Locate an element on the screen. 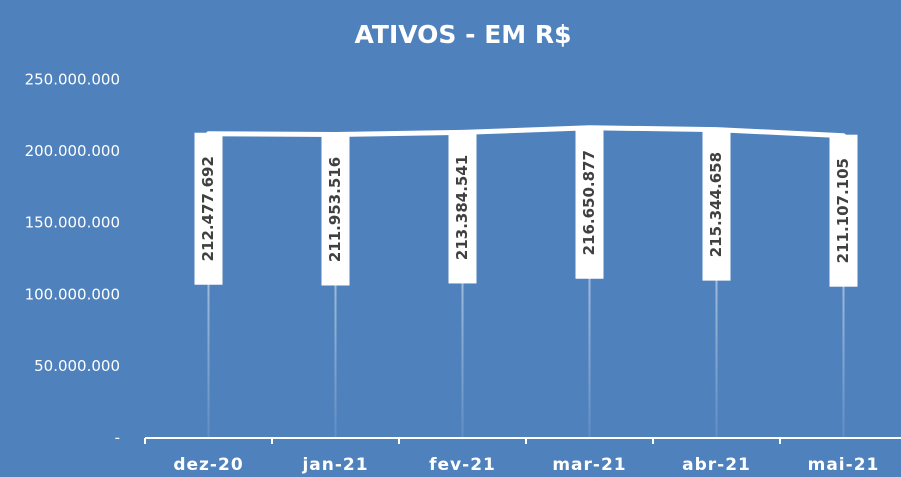 The width and height of the screenshot is (901, 477). data-label: 216.650.877 is located at coordinates (589, 202).